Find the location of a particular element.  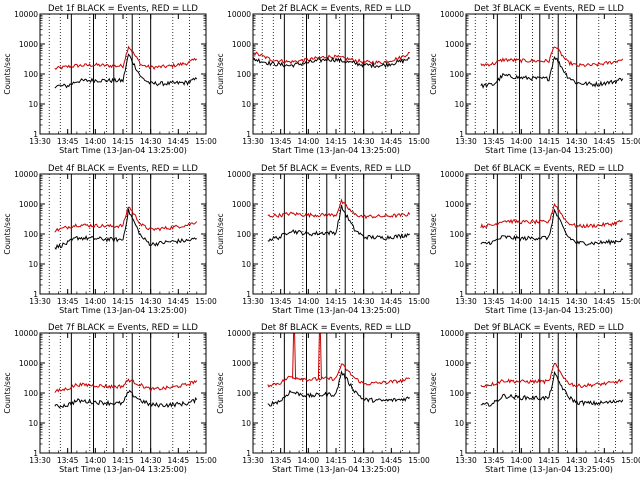

panel-title: Det 8f BLACK = Events, RED = LLD is located at coordinates (336, 328).